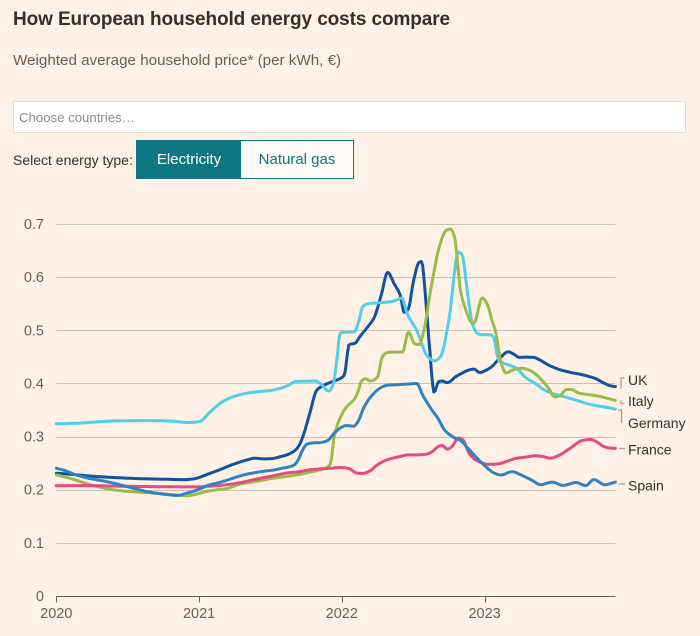 The height and width of the screenshot is (636, 700). I want to click on svg-text: UK, so click(638, 380).